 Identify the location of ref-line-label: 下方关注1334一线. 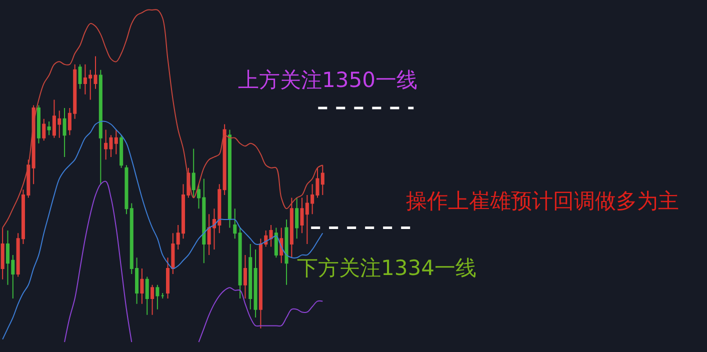
(386, 268).